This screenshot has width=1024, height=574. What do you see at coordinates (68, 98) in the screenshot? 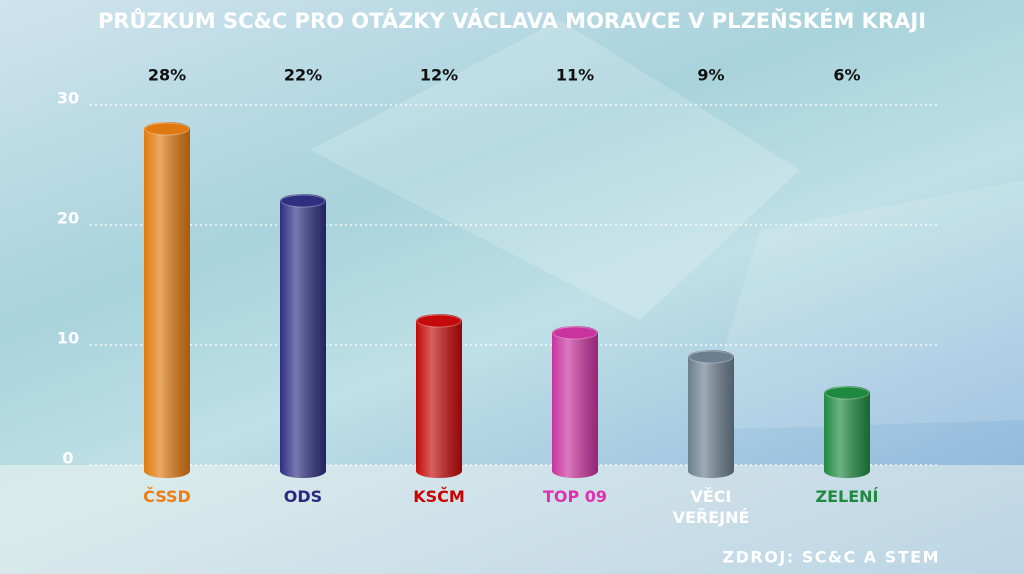
I see `y-tick-label: 30` at bounding box center [68, 98].